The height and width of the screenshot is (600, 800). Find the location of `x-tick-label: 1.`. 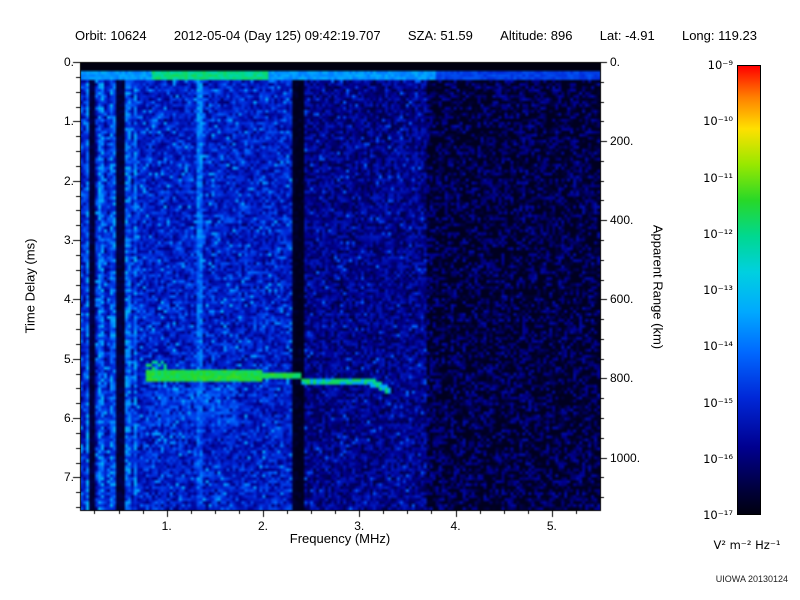

x-tick-label: 1. is located at coordinates (166, 526).